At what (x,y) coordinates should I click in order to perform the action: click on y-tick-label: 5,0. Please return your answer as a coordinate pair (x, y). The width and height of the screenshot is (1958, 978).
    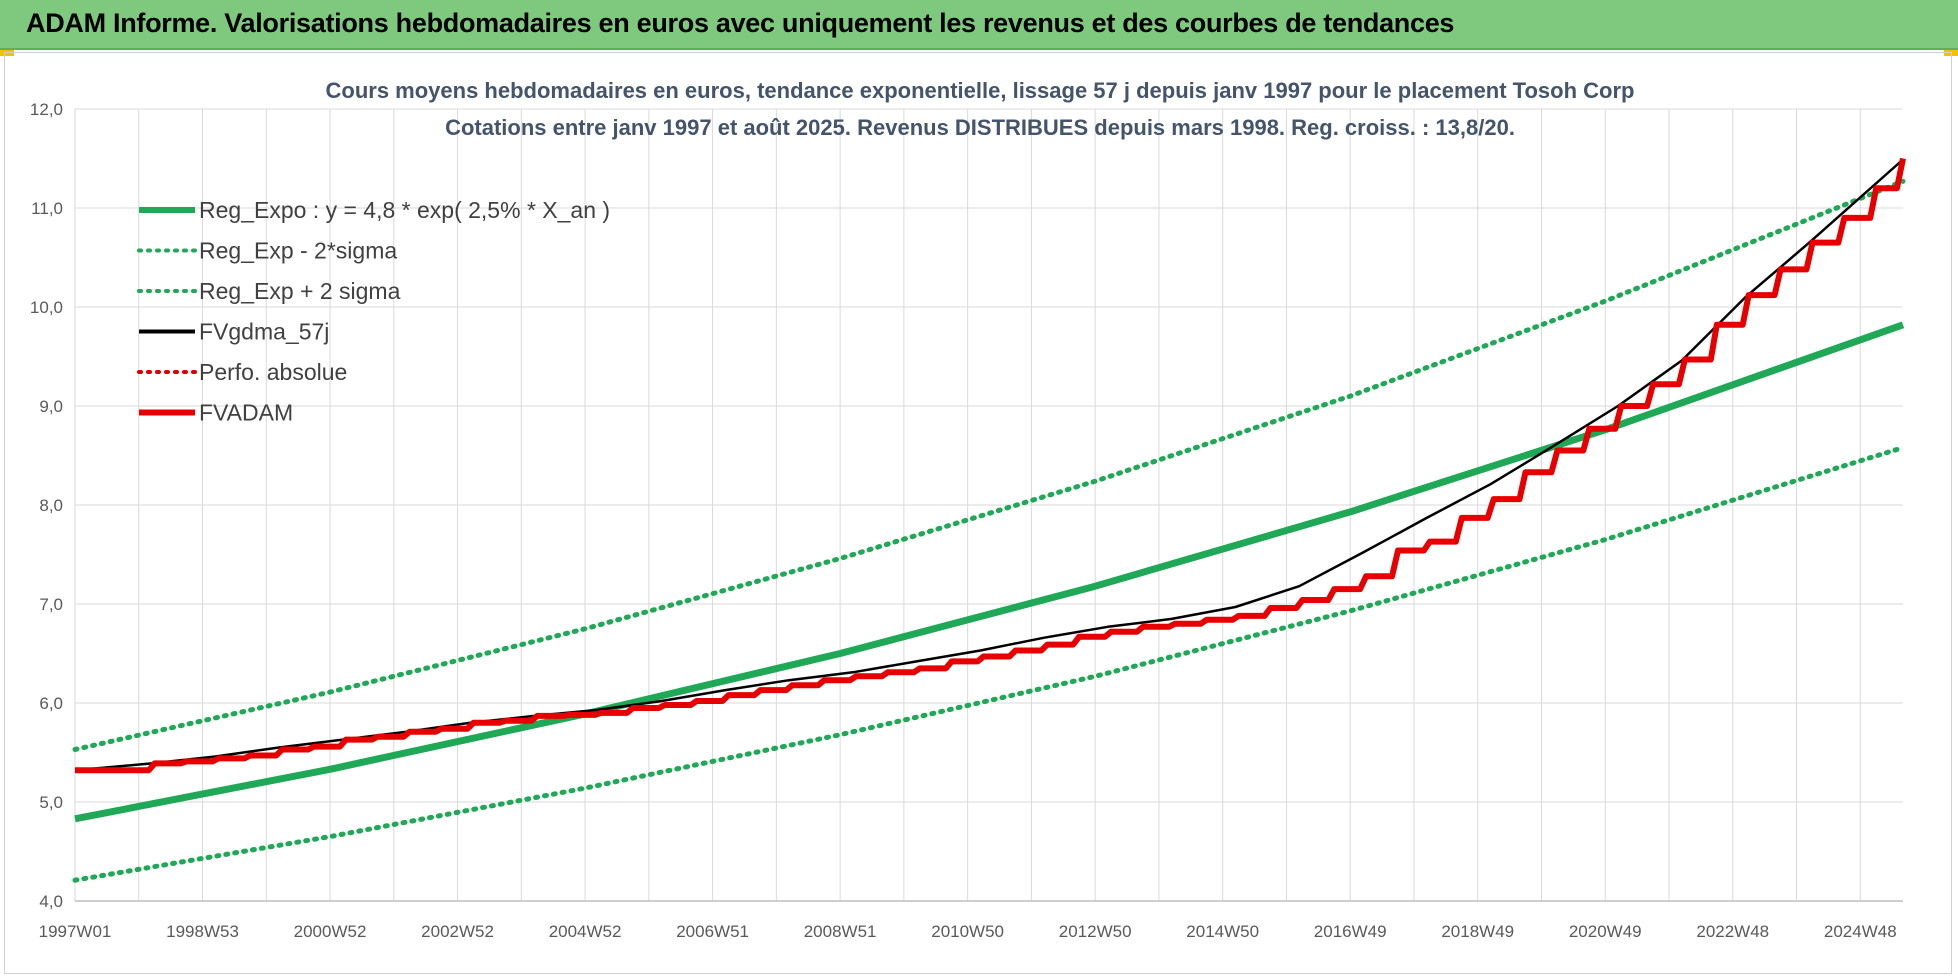
    Looking at the image, I should click on (51, 802).